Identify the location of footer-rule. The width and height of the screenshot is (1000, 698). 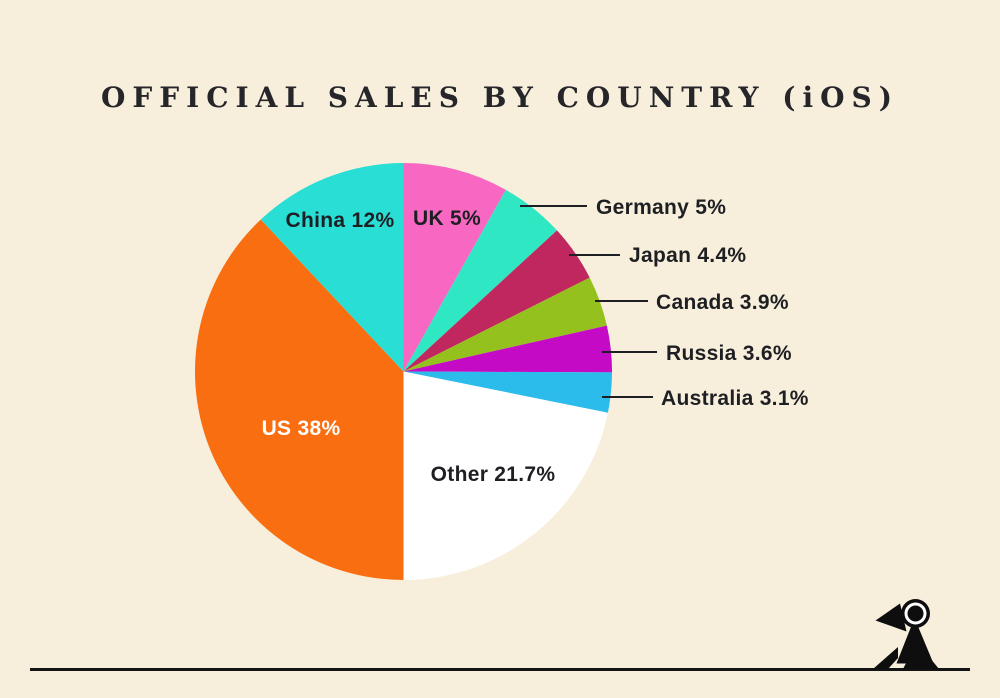
(500, 669).